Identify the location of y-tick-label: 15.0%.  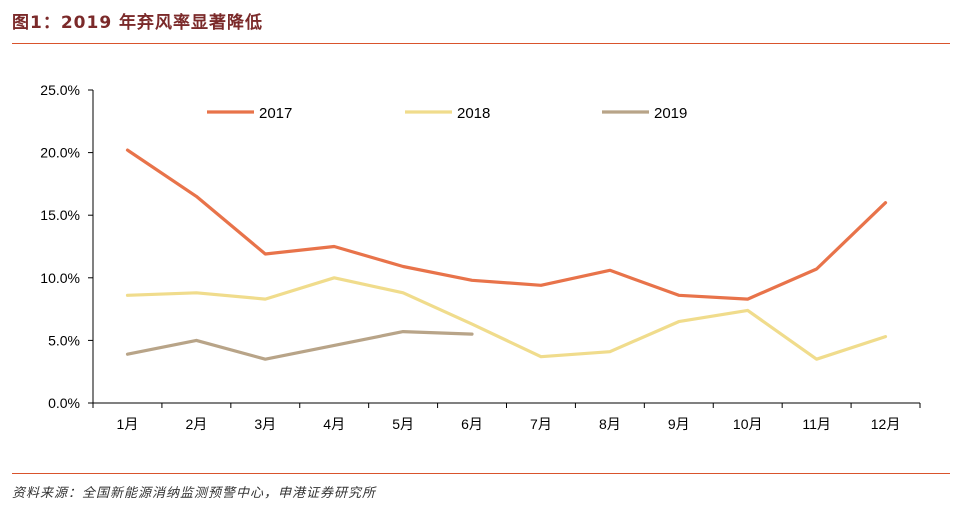
(60, 215).